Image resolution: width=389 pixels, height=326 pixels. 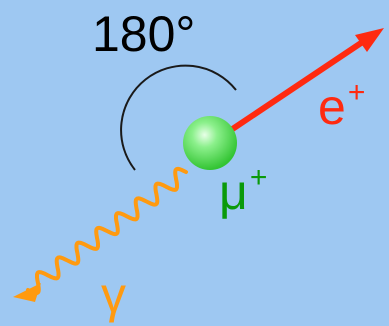 What do you see at coordinates (369, 40) in the screenshot?
I see `positron-arrowhead` at bounding box center [369, 40].